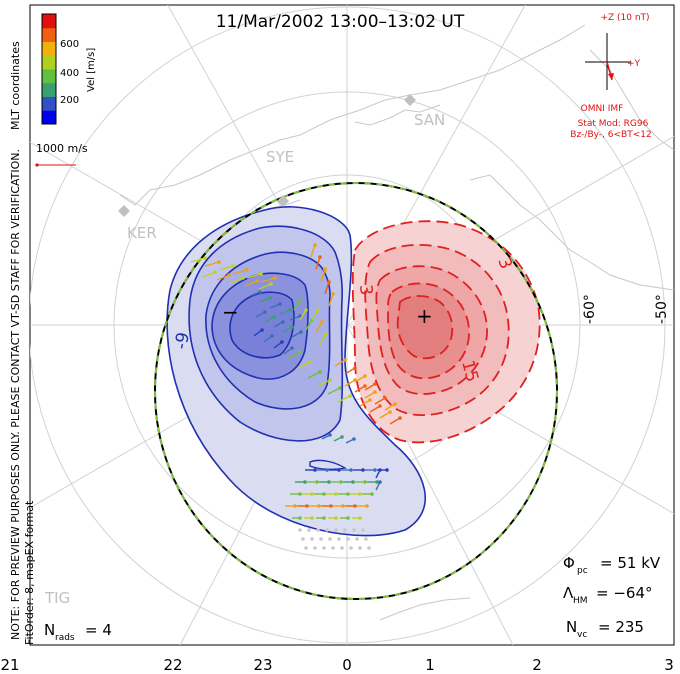 The height and width of the screenshot is (674, 680). Describe the element at coordinates (613, 124) in the screenshot. I see `stat-model-label: Stat Mod: RG96` at that location.